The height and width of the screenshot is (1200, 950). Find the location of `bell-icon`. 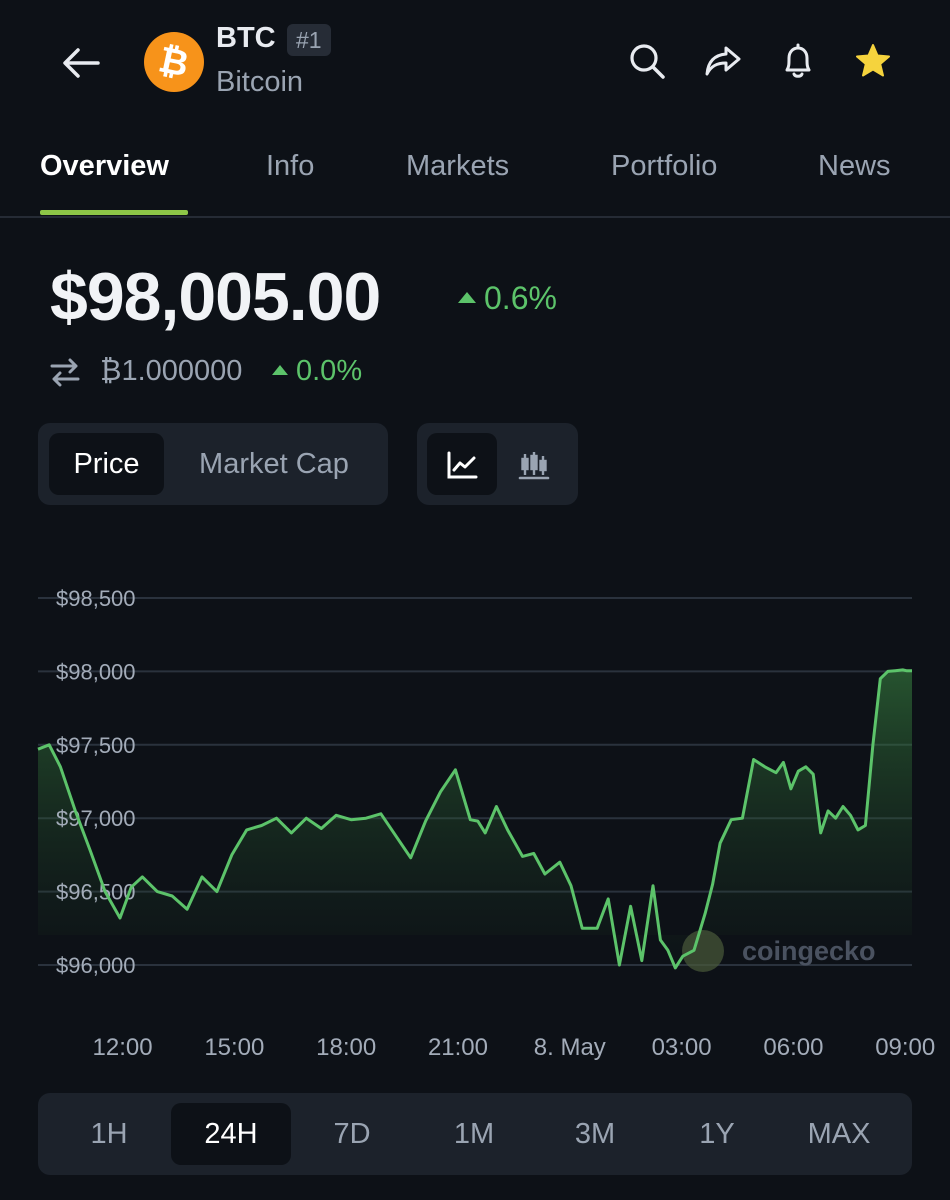

bell-icon is located at coordinates (798, 61).